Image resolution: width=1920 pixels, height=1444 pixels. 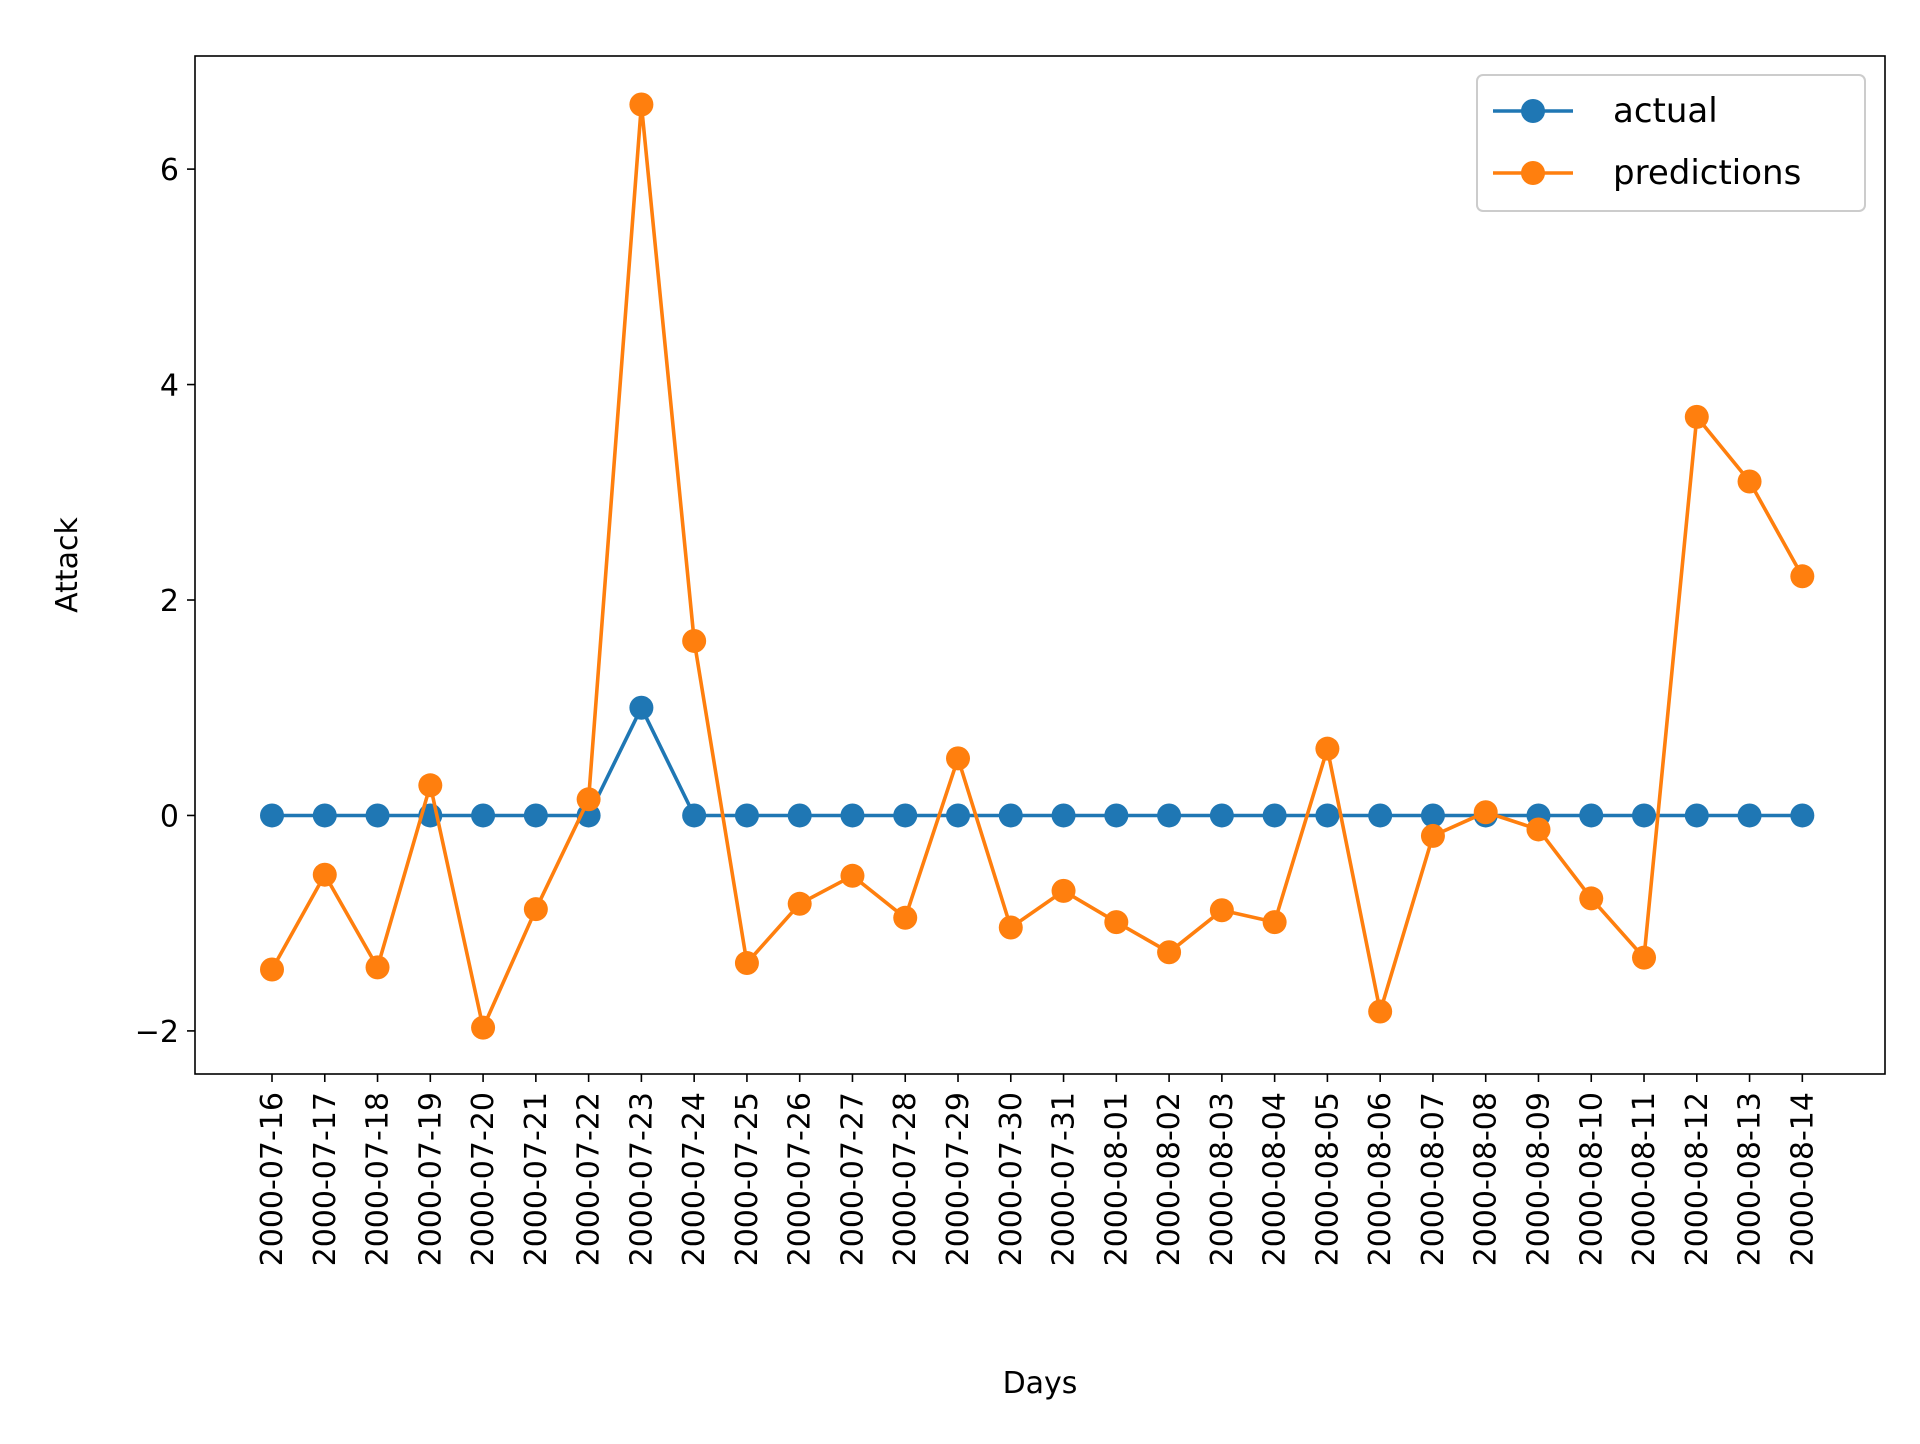 I want to click on x-tick-label: 2000-07-18, so click(x=378, y=1179).